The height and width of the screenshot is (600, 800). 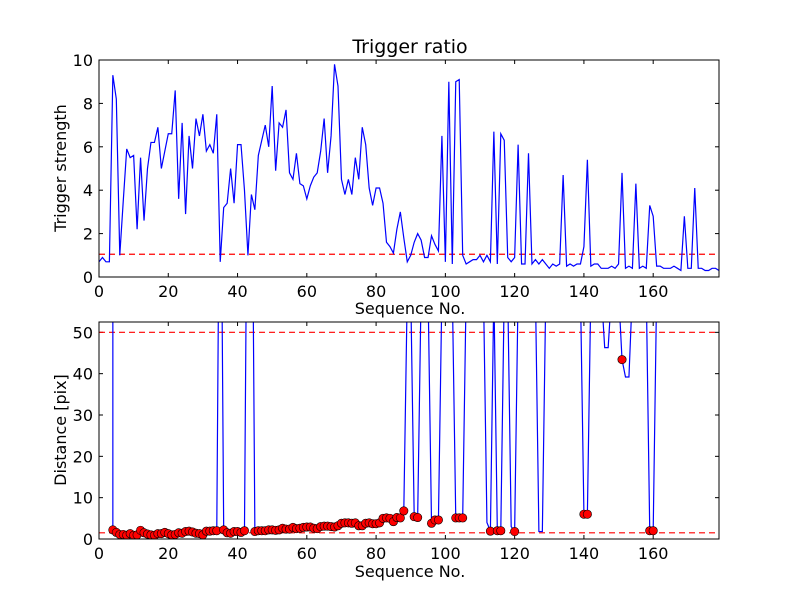 I want to click on y-tick-label: 50, so click(x=83, y=332).